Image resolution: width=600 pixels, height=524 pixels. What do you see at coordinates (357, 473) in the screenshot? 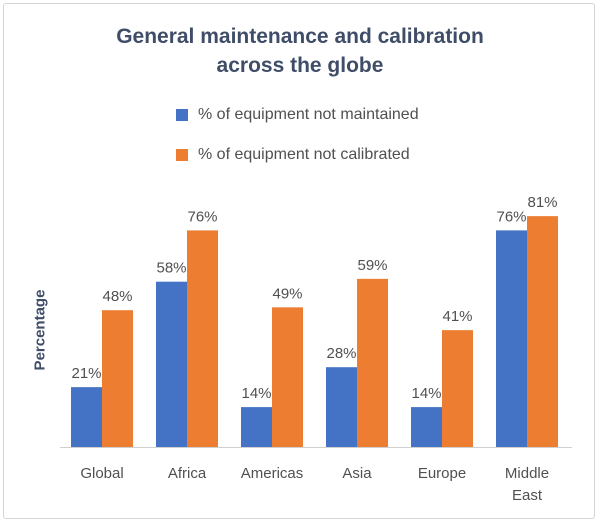
I see `x-tick-label-3: Asia` at bounding box center [357, 473].